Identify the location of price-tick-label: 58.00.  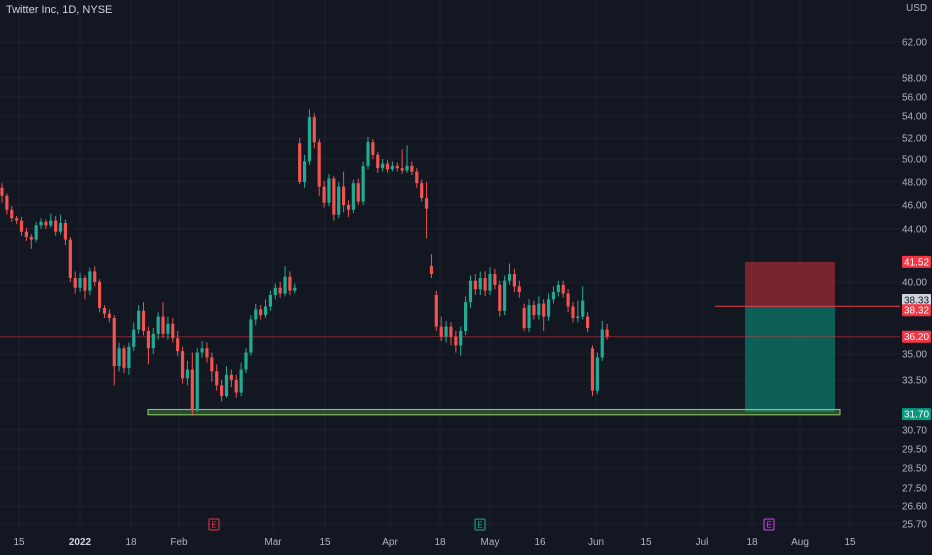
(914, 79).